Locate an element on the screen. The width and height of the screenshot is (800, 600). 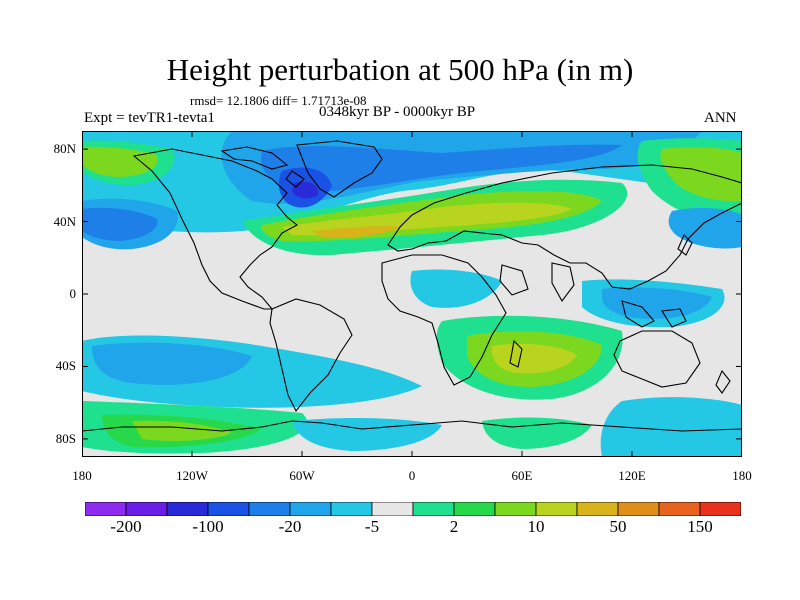
lat-tick-label: 80N is located at coordinates (64, 149).